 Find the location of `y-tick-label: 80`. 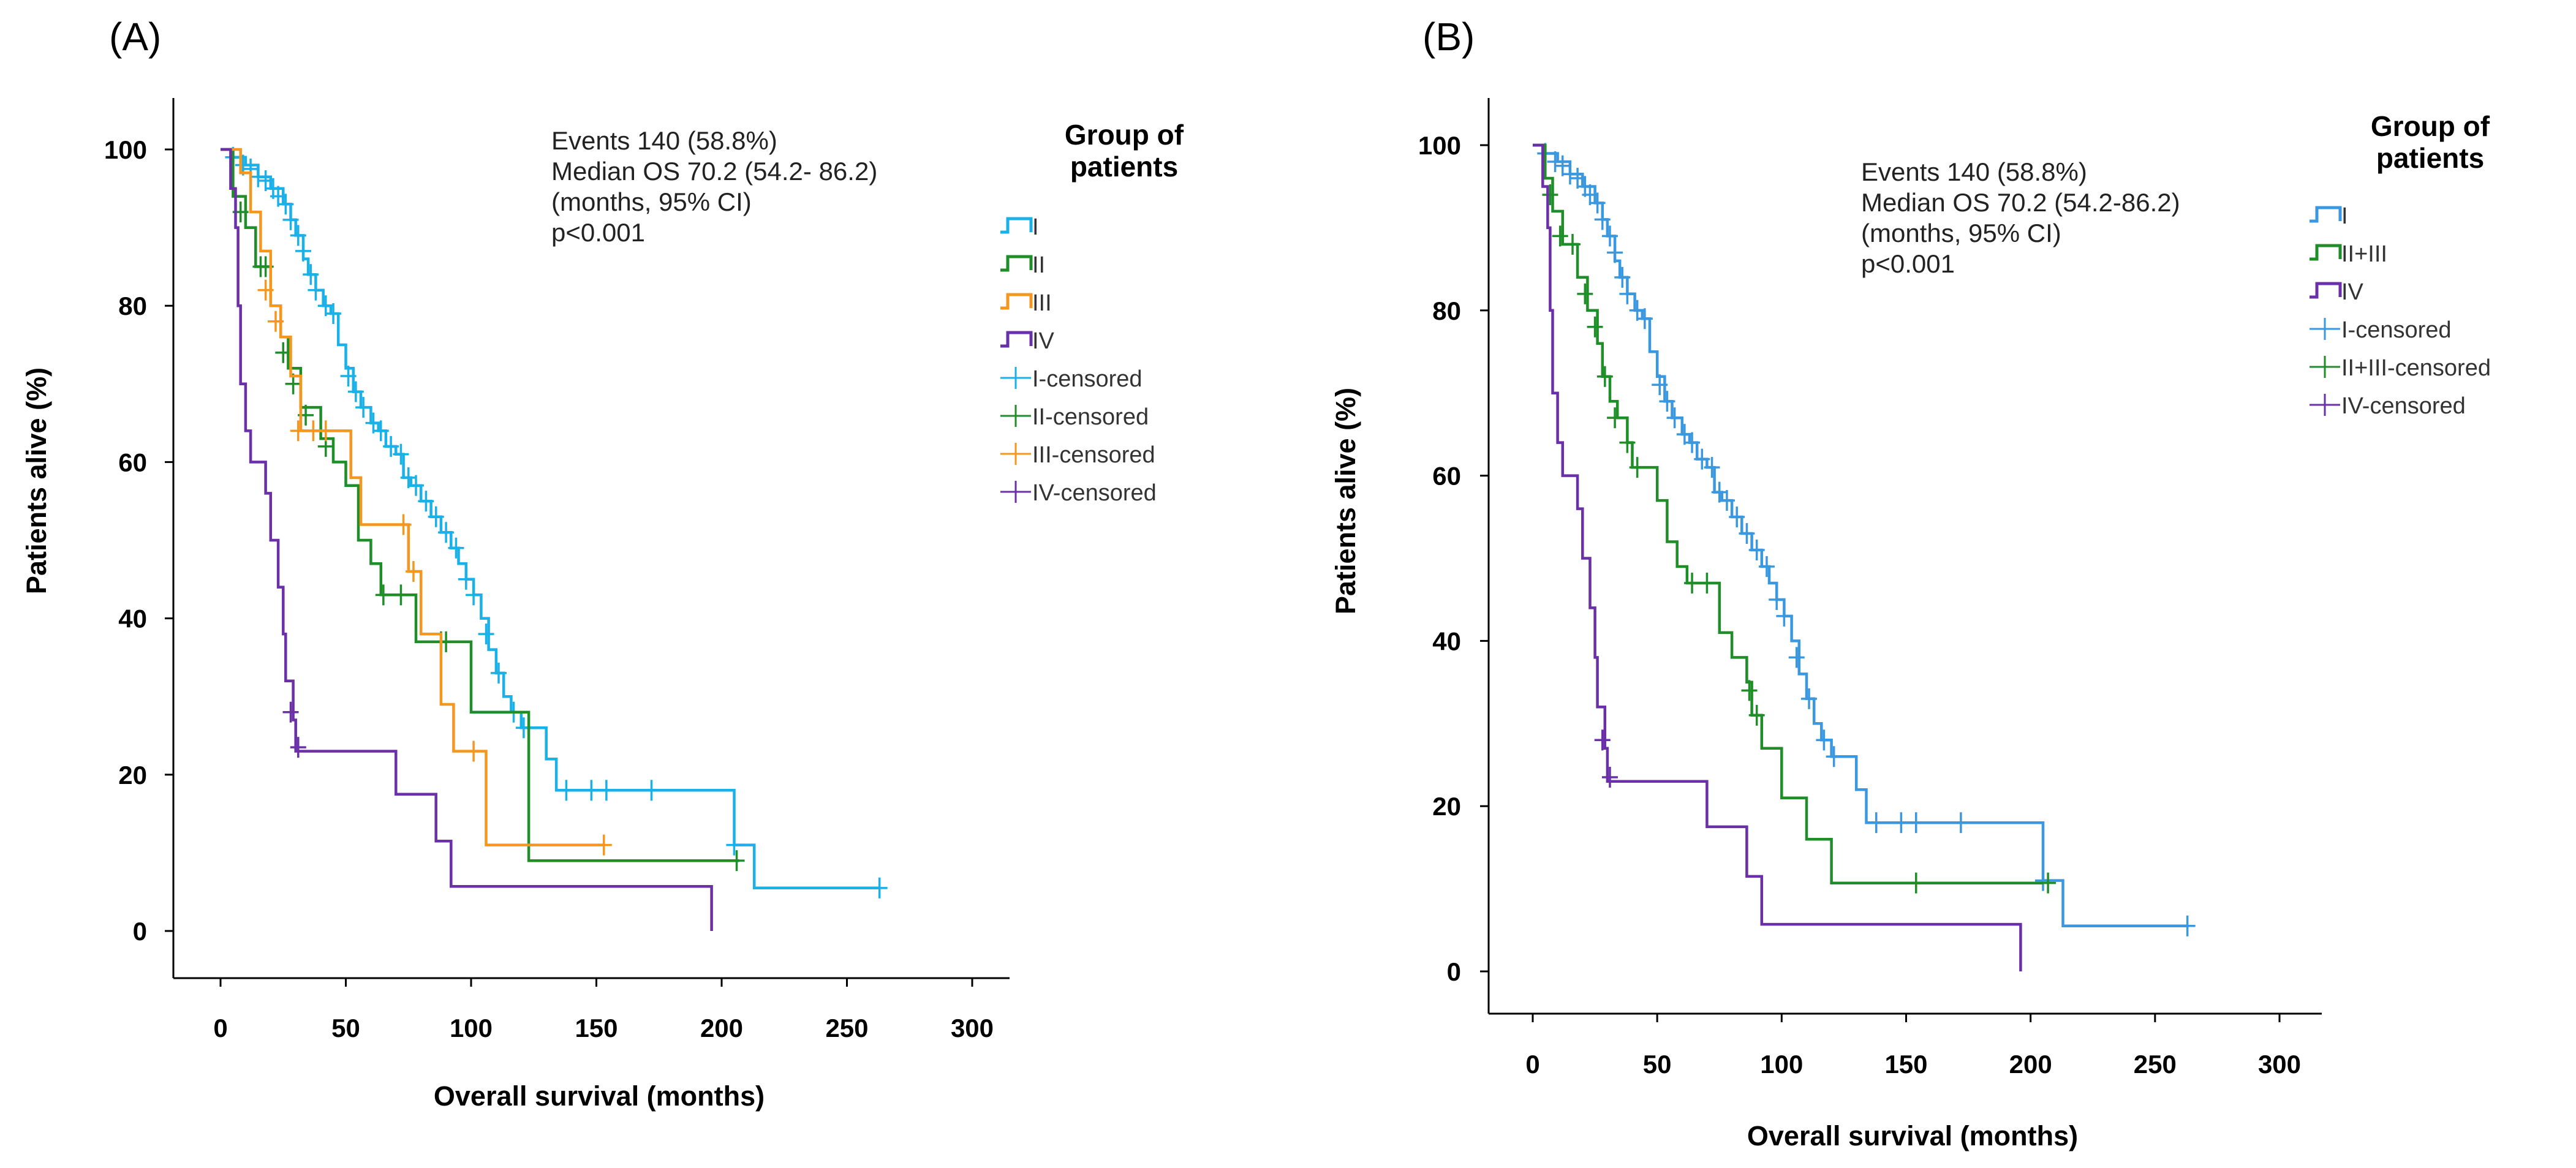

y-tick-label: 80 is located at coordinates (132, 306).